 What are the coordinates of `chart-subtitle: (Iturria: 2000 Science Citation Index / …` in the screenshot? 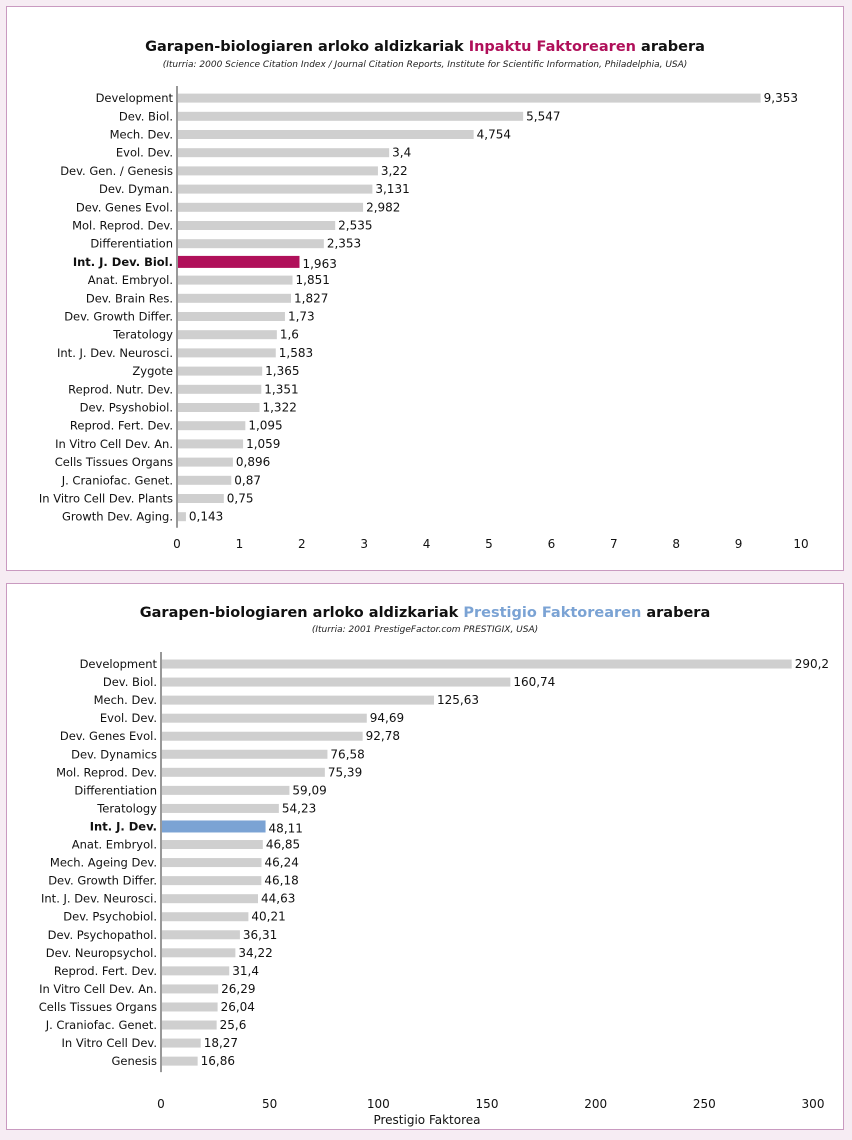 It's located at (425, 65).